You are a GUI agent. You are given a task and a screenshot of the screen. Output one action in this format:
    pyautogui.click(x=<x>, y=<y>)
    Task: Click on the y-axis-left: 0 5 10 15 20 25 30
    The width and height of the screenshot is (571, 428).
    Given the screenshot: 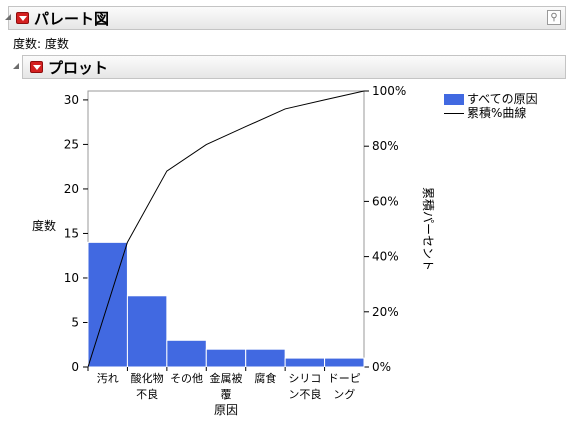 What is the action you would take?
    pyautogui.click(x=76, y=233)
    